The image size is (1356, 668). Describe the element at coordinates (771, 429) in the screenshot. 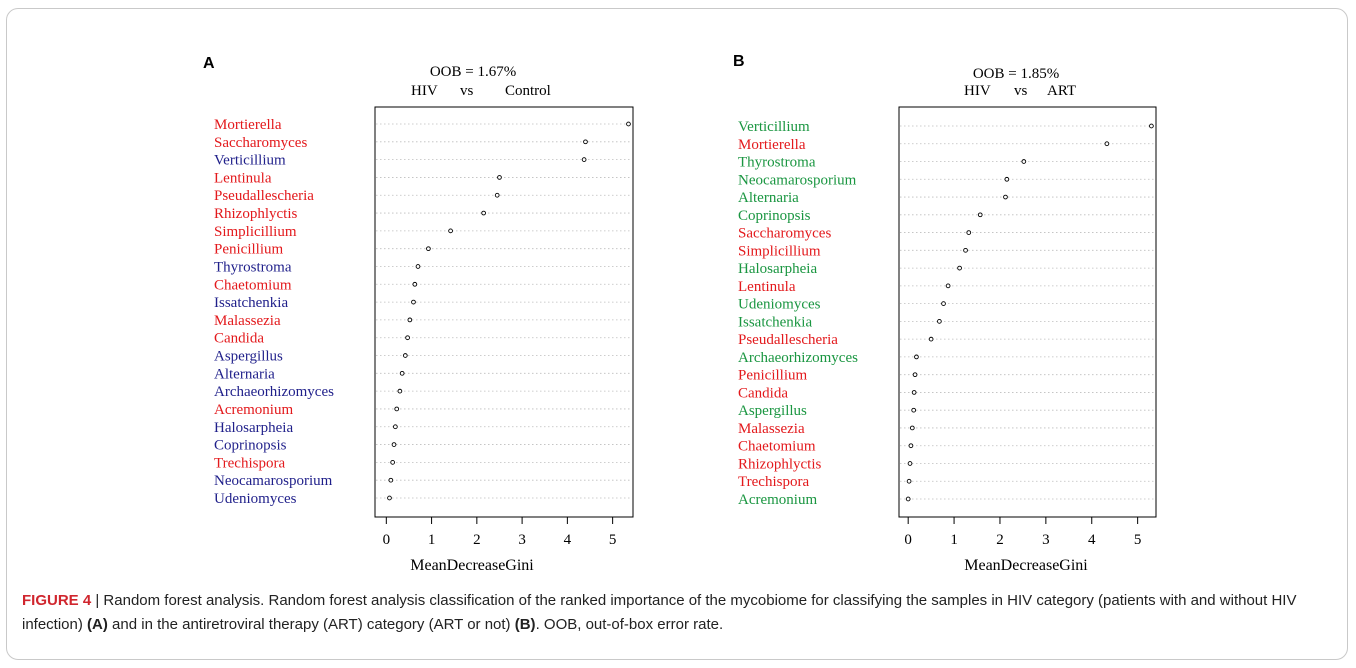

I see `panel-b-label-malassezia: Malassezia` at that location.